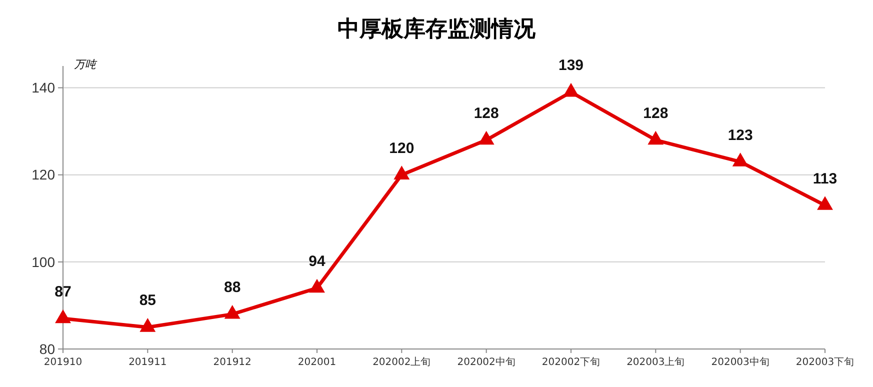  I want to click on data-label: 113, so click(825, 179).